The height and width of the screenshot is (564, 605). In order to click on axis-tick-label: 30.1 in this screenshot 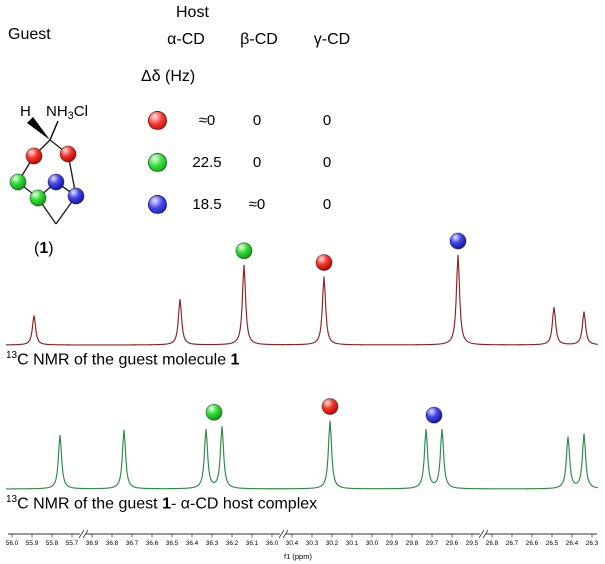, I will do `click(352, 543)`.